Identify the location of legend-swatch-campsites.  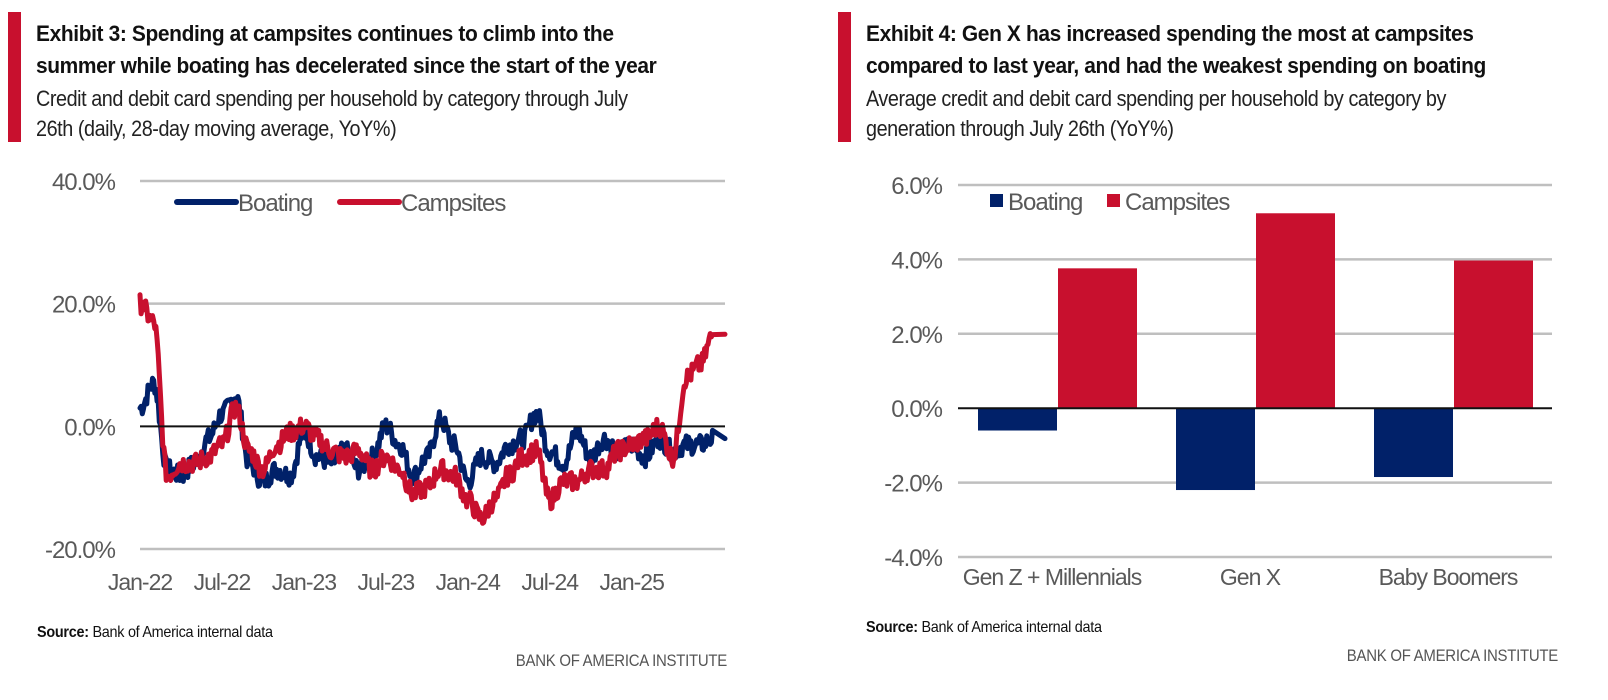
(1113, 200).